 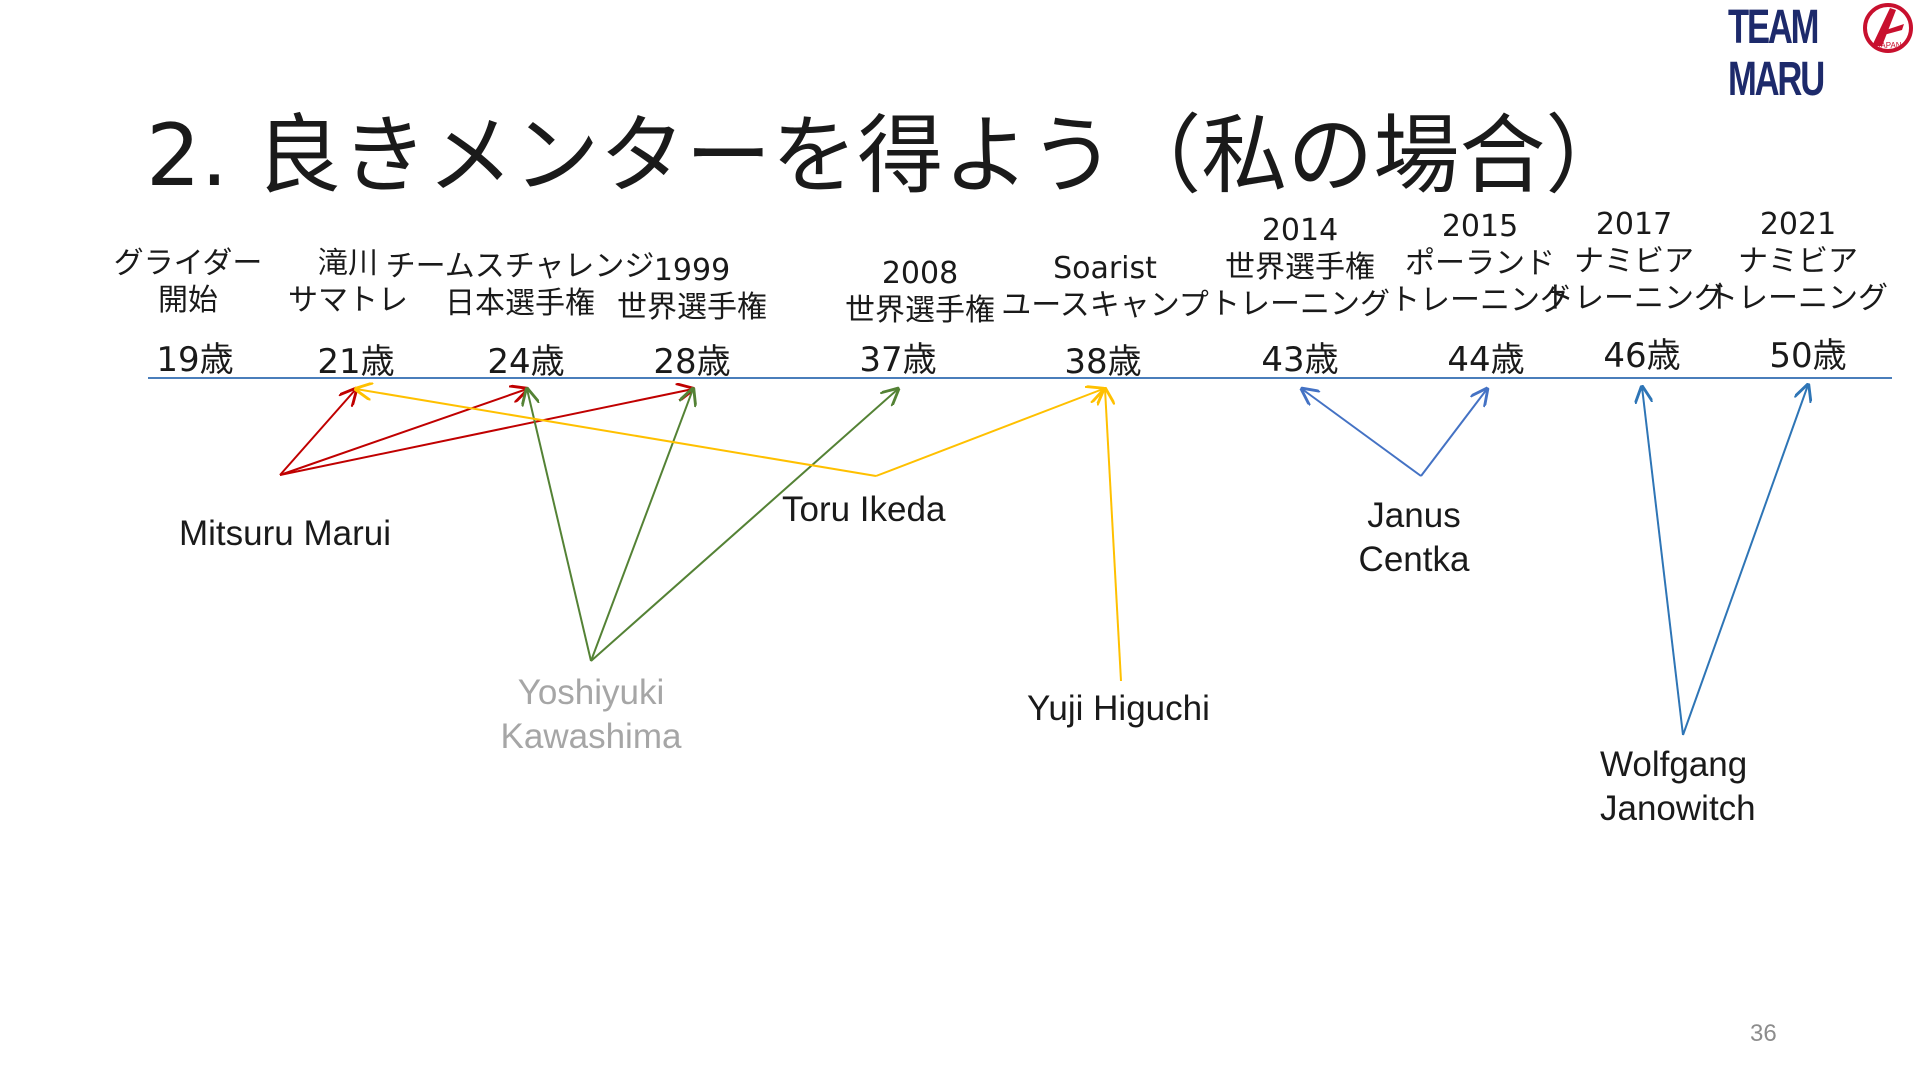 What do you see at coordinates (591, 692) in the screenshot?
I see `mentor-name-line: Yoshiyuki` at bounding box center [591, 692].